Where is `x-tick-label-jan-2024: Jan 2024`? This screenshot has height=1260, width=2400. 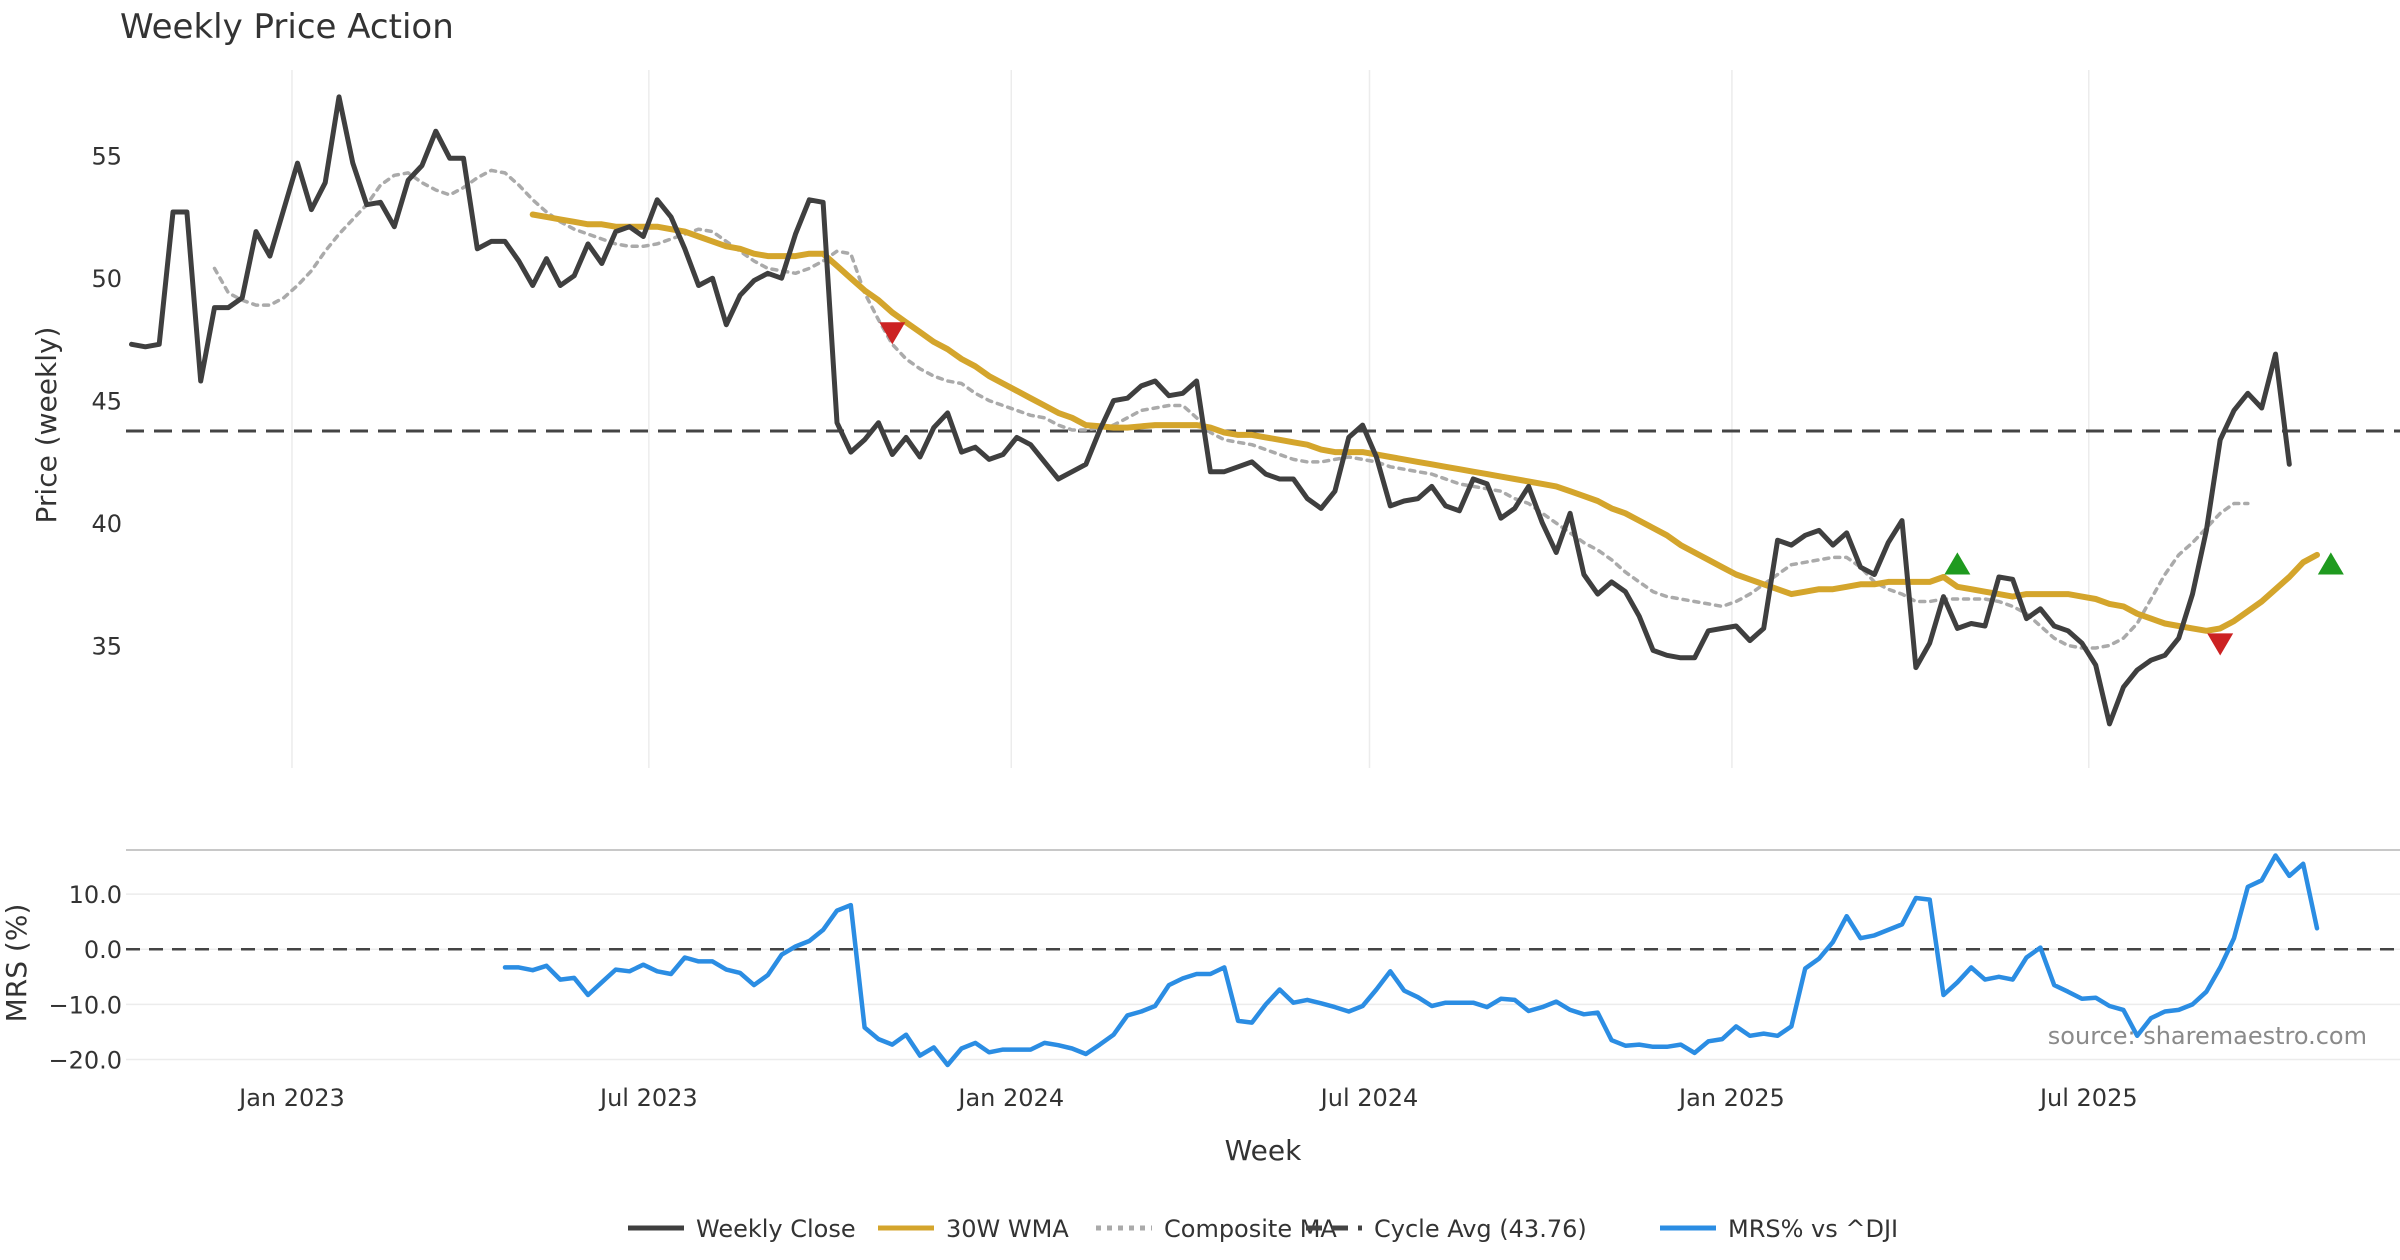 x-tick-label-jan-2024: Jan 2024 is located at coordinates (1010, 1098).